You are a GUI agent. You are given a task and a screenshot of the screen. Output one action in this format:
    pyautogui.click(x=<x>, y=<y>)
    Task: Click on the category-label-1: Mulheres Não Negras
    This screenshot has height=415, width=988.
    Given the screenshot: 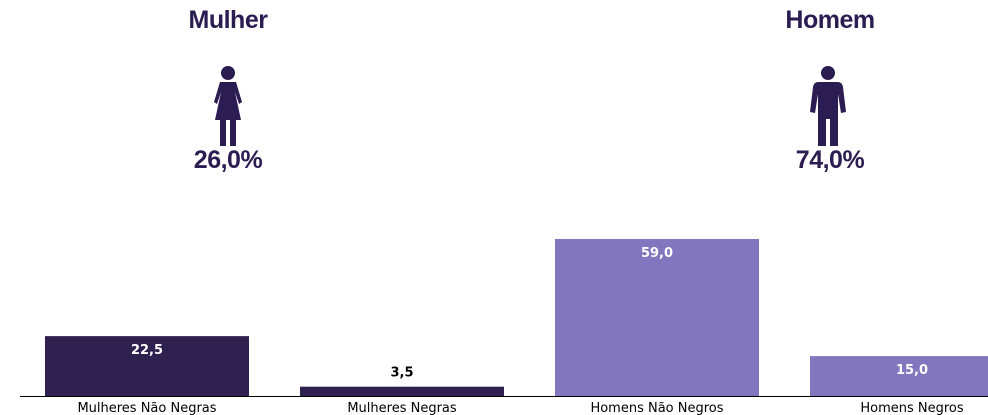 What is the action you would take?
    pyautogui.click(x=146, y=408)
    